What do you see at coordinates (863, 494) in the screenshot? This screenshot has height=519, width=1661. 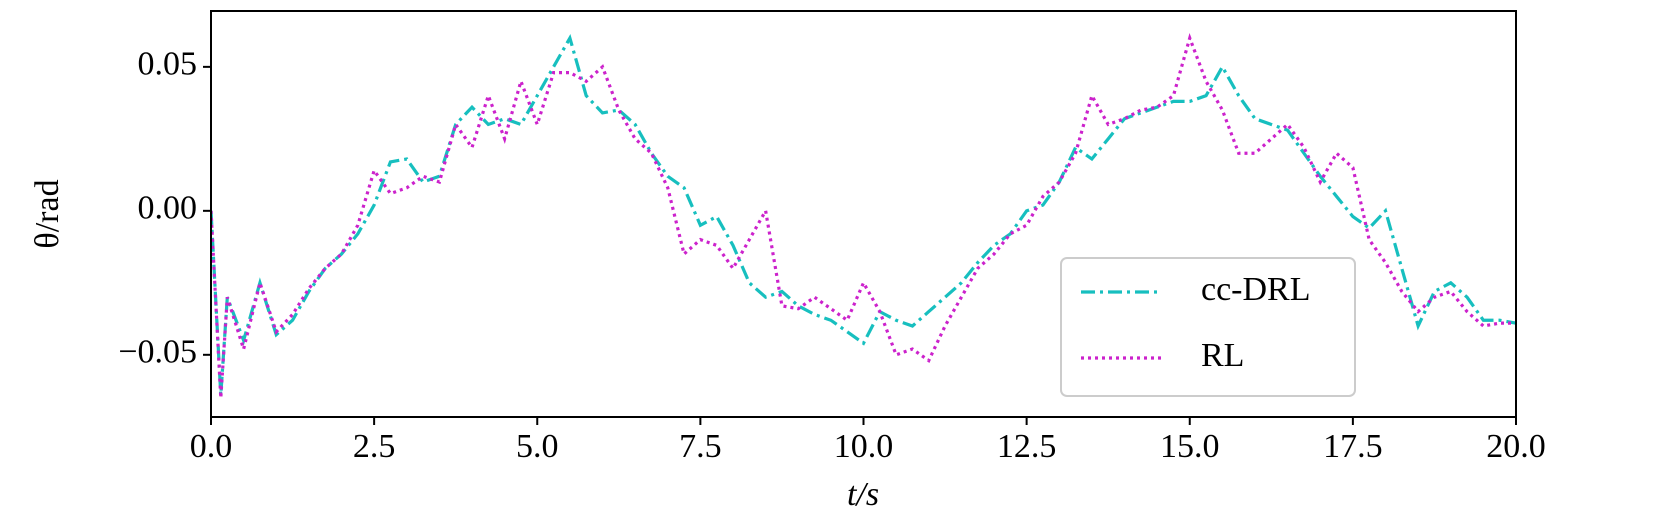 I see `x-axis-label: t/s` at bounding box center [863, 494].